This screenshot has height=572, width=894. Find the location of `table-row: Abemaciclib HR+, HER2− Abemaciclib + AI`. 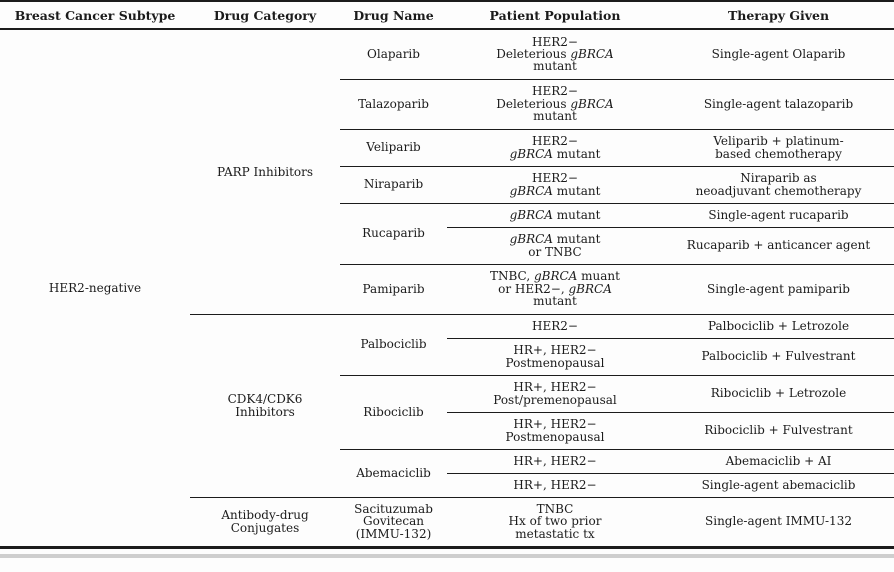

table-row: Abemaciclib HR+, HER2− Abemaciclib + AI is located at coordinates (447, 472).